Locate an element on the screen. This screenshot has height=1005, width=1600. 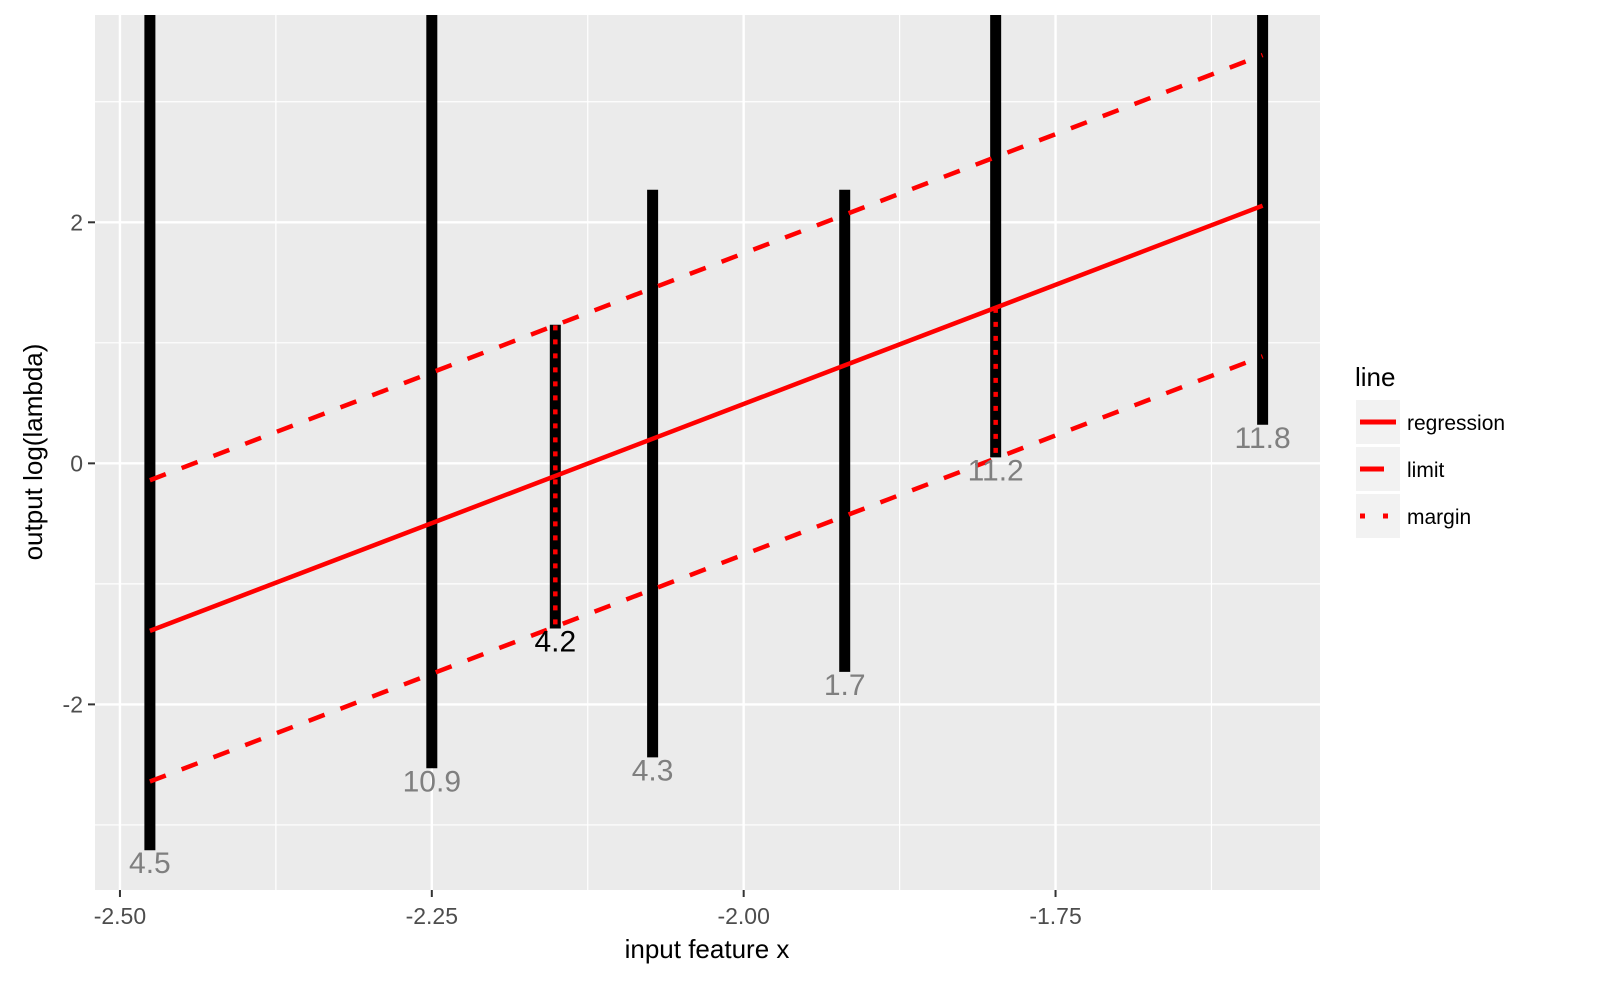
segment-label: 11.2 is located at coordinates (996, 470).